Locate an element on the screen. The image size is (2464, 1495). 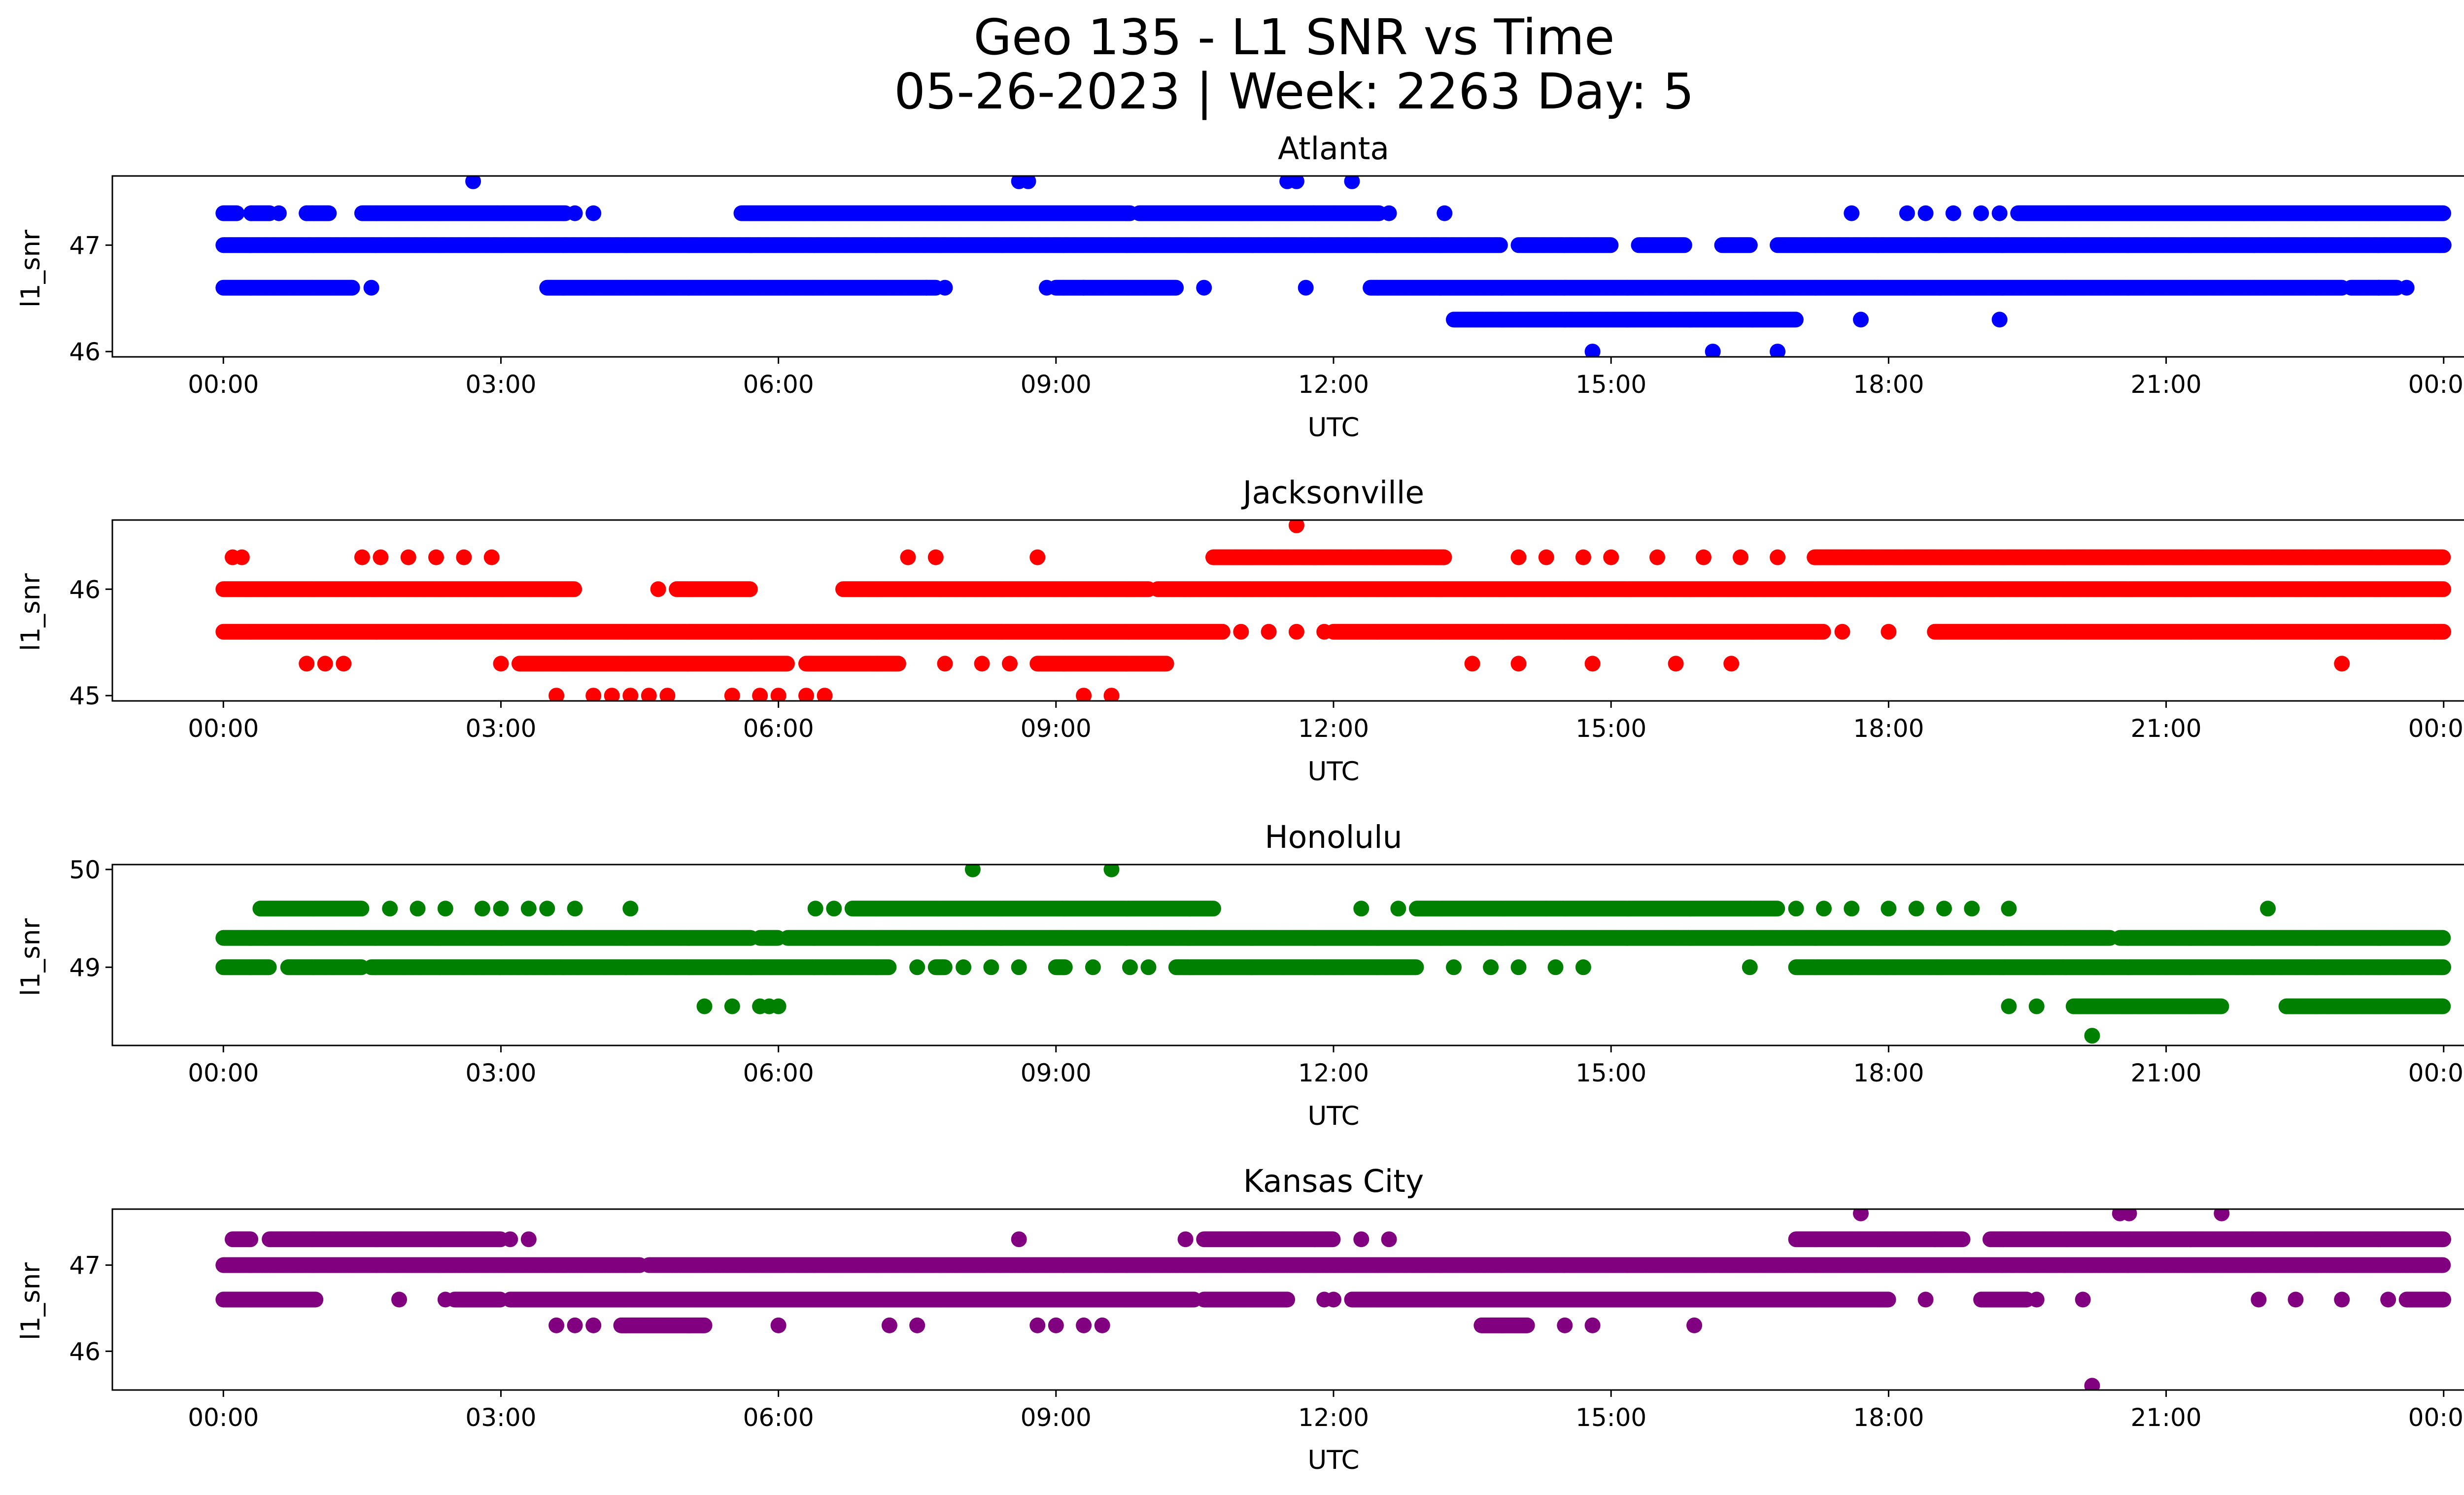
y-tick-label: 47 is located at coordinates (85, 245).